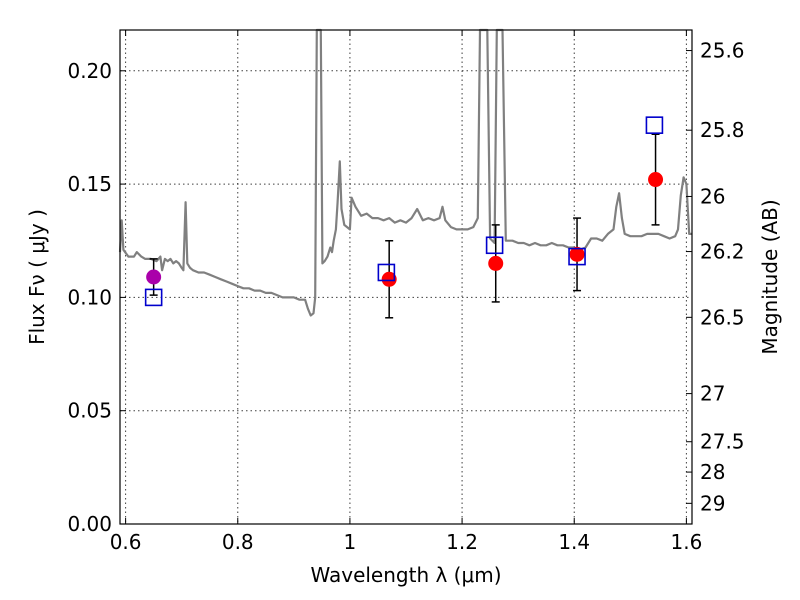  I want to click on right-tick-label: 25.8, so click(722, 130).